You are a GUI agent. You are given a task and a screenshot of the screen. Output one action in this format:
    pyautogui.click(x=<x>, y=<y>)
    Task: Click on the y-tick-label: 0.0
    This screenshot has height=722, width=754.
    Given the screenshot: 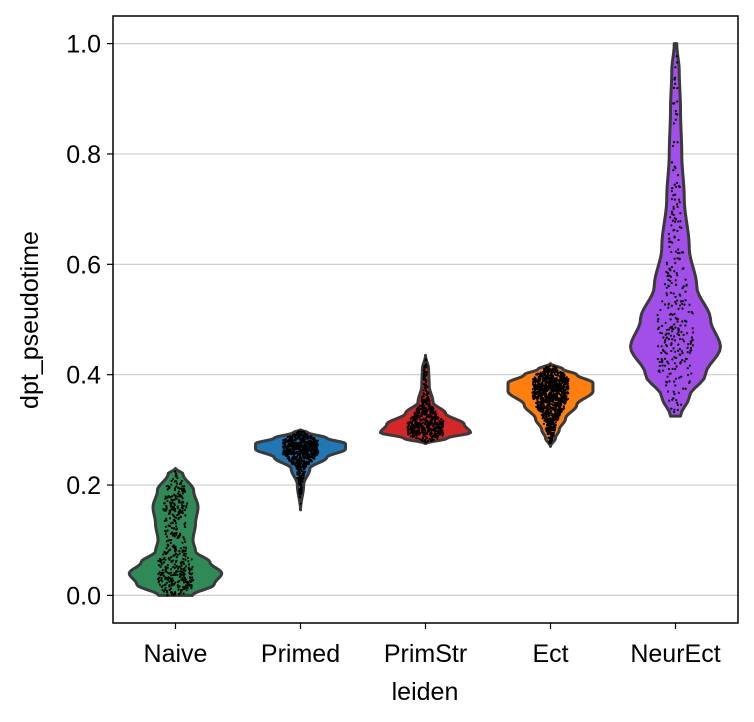 What is the action you would take?
    pyautogui.click(x=83, y=596)
    